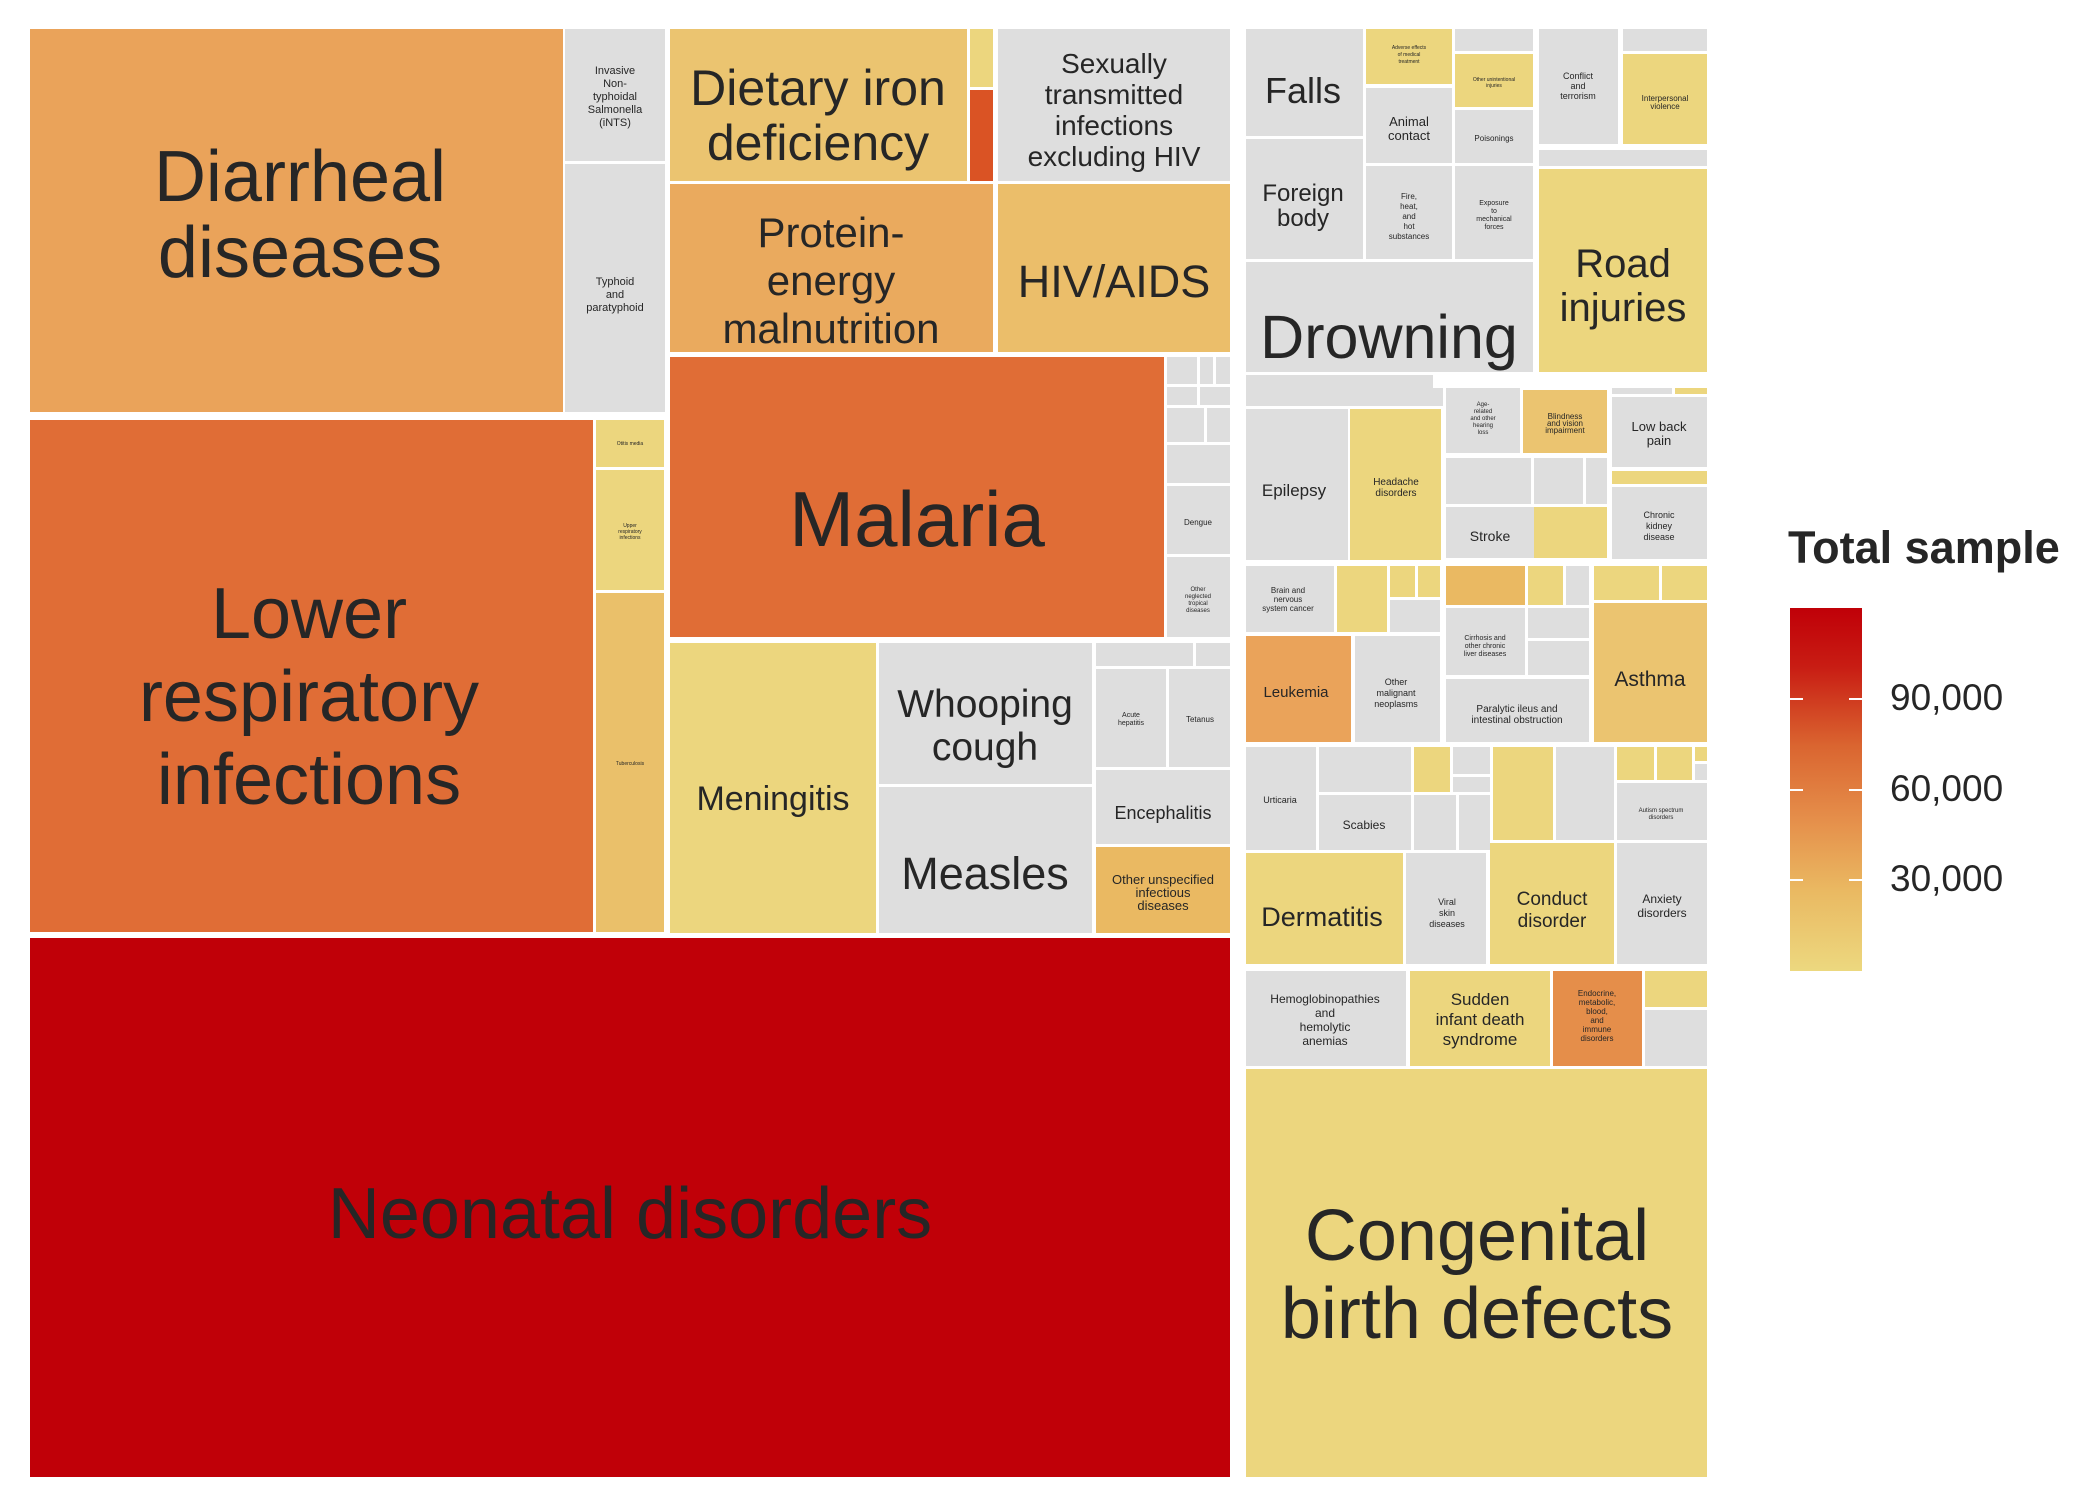 The height and width of the screenshot is (1499, 2099). I want to click on treemap-tile: Meningitis, so click(773, 788).